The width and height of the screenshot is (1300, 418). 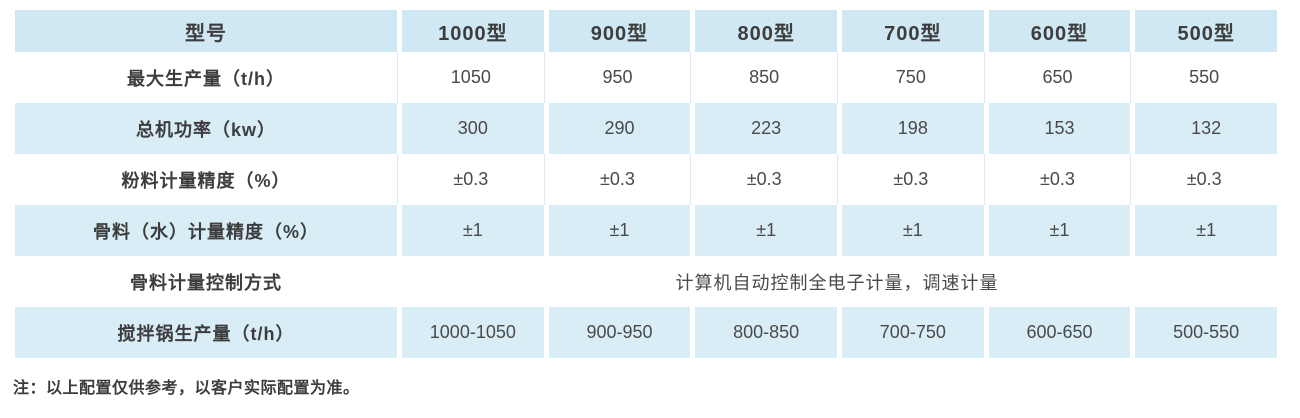 What do you see at coordinates (617, 128) in the screenshot?
I see `value-cell: 290` at bounding box center [617, 128].